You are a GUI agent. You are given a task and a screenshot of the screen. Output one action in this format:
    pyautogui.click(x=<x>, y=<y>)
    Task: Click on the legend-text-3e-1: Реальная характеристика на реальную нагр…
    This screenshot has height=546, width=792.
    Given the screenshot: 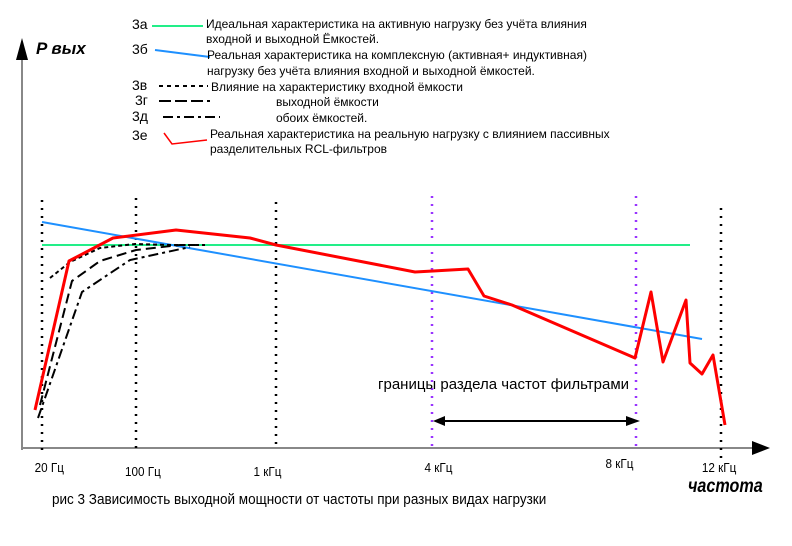 What is the action you would take?
    pyautogui.click(x=410, y=134)
    